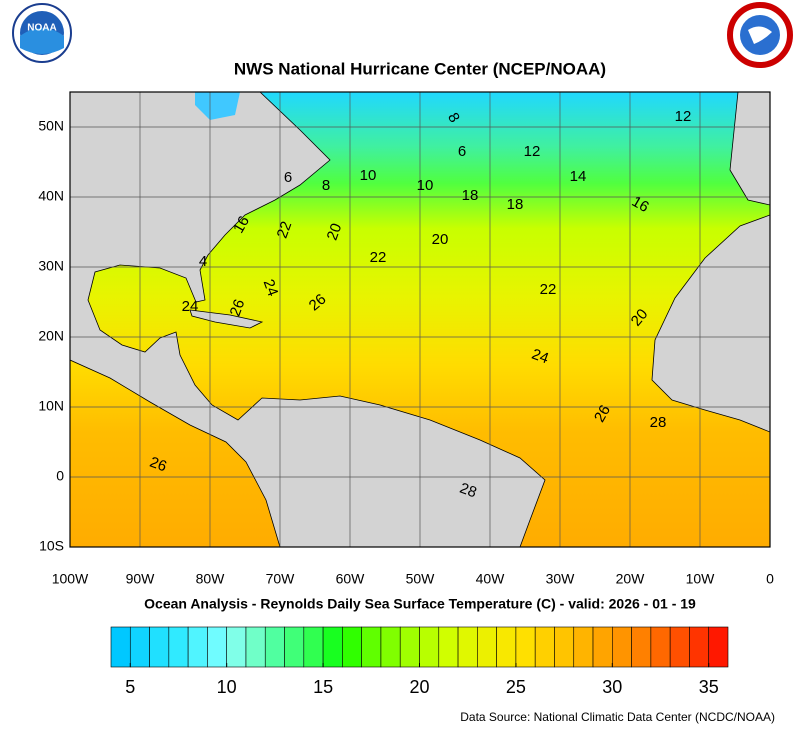 The image size is (800, 737). I want to click on lon-label: 100W, so click(70, 579).